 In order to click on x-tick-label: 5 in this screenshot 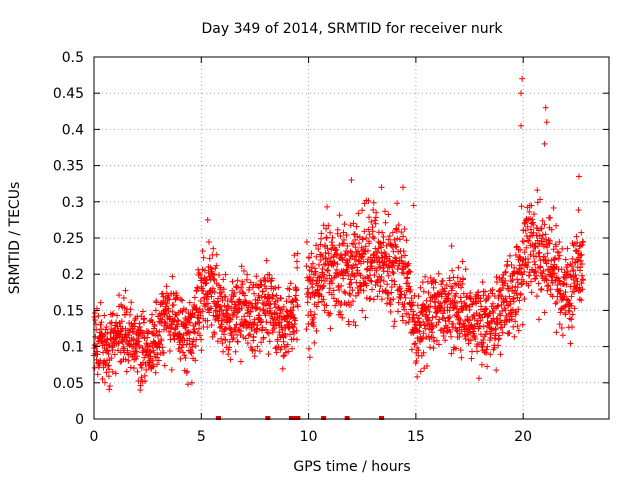, I will do `click(201, 437)`.